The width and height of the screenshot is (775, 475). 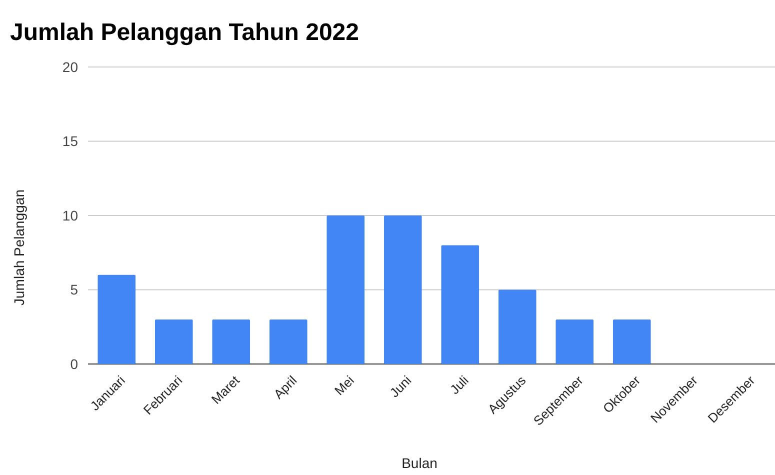 What do you see at coordinates (70, 141) in the screenshot?
I see `y-tick-label: 15` at bounding box center [70, 141].